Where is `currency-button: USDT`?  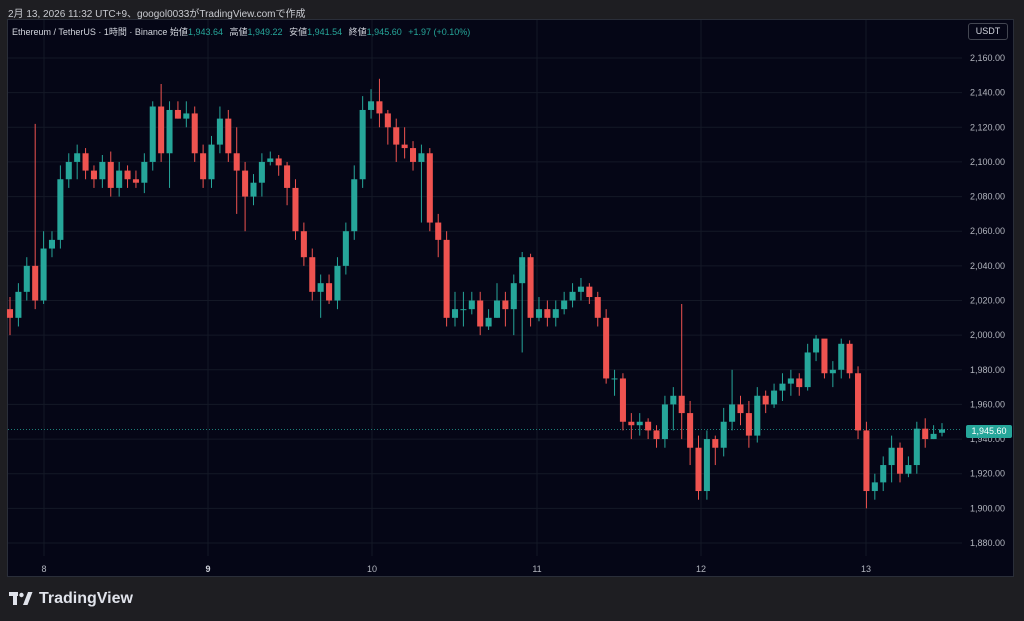
currency-button: USDT is located at coordinates (988, 31).